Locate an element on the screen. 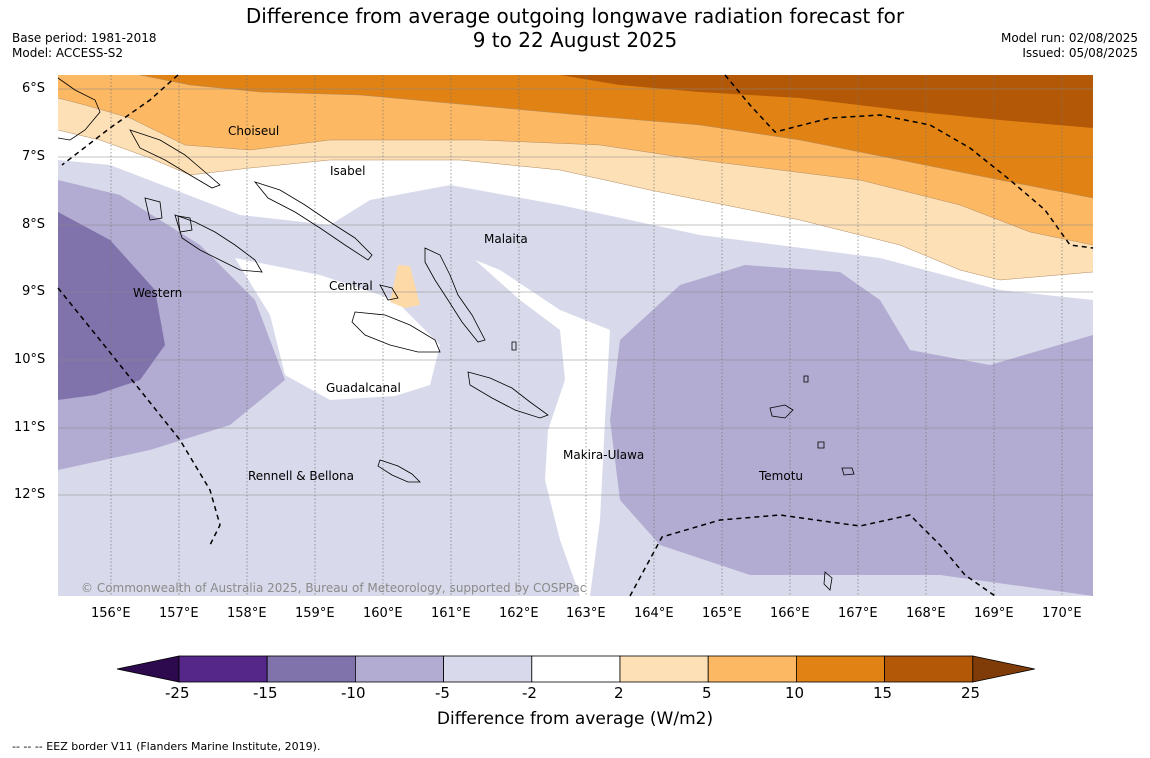 Image resolution: width=1150 pixels, height=758 pixels. lon-label-168e: 168°E is located at coordinates (926, 613).